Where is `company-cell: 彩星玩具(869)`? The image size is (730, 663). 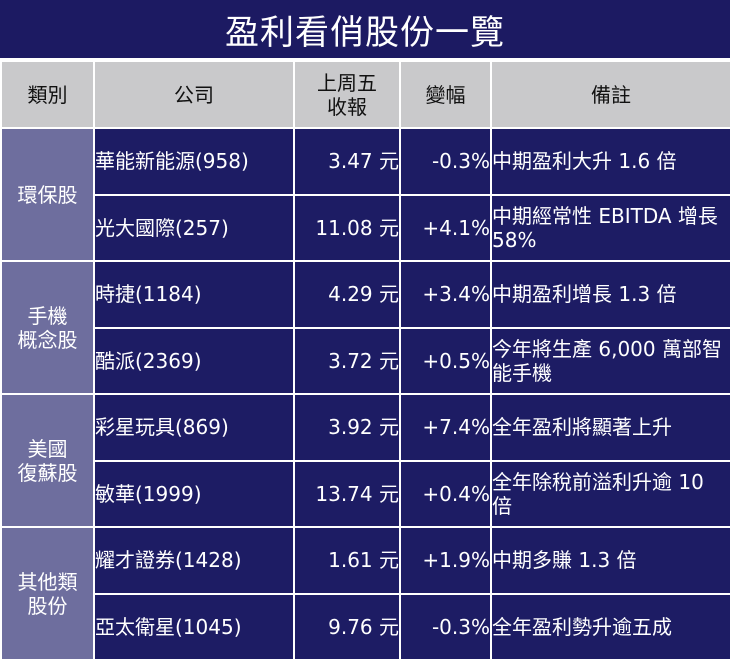
company-cell: 彩星玩具(869) is located at coordinates (194, 427).